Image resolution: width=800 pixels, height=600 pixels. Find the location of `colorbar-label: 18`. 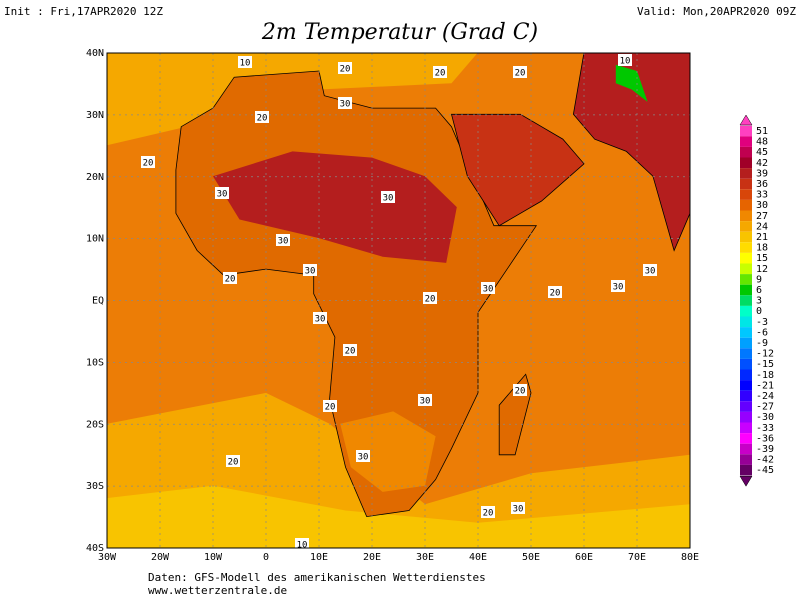

colorbar-label: 18 is located at coordinates (762, 248).